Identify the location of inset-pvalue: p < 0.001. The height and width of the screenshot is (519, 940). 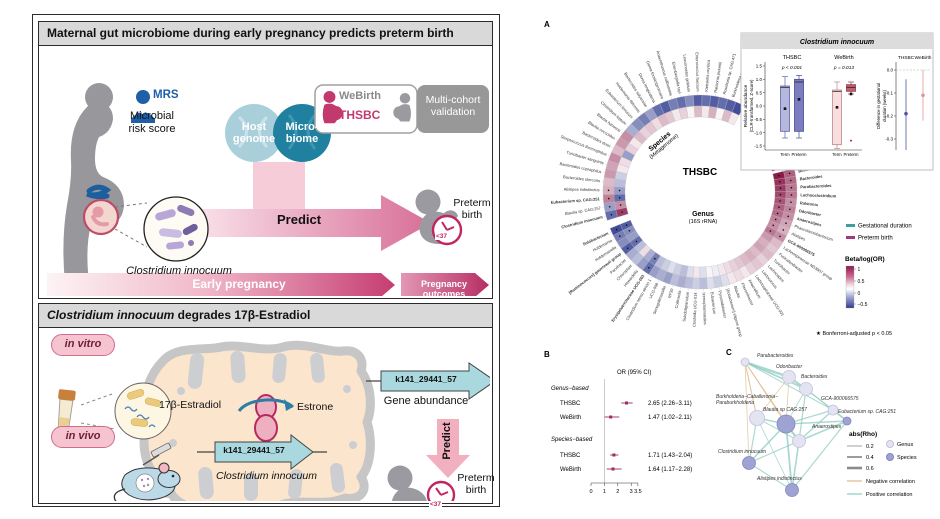
(791, 68).